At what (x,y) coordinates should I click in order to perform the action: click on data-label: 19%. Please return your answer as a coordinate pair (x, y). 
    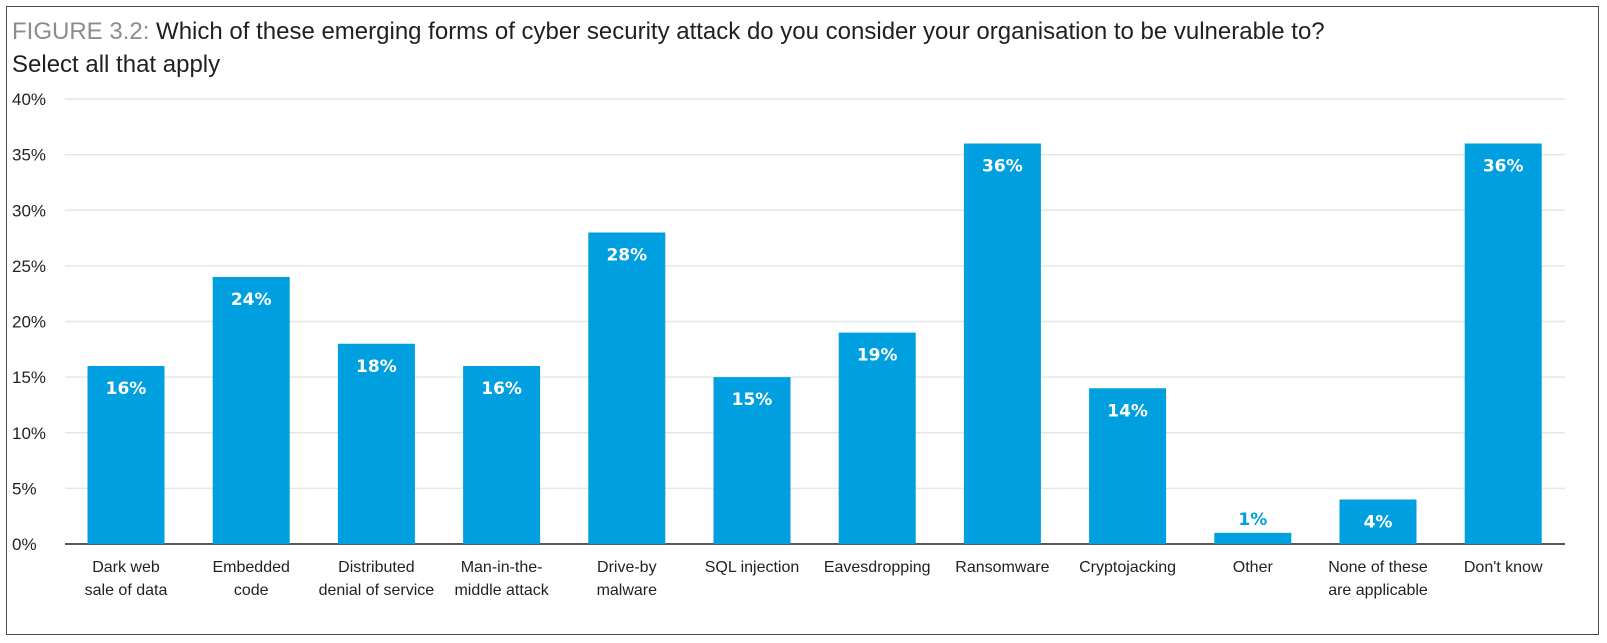
    Looking at the image, I should click on (877, 356).